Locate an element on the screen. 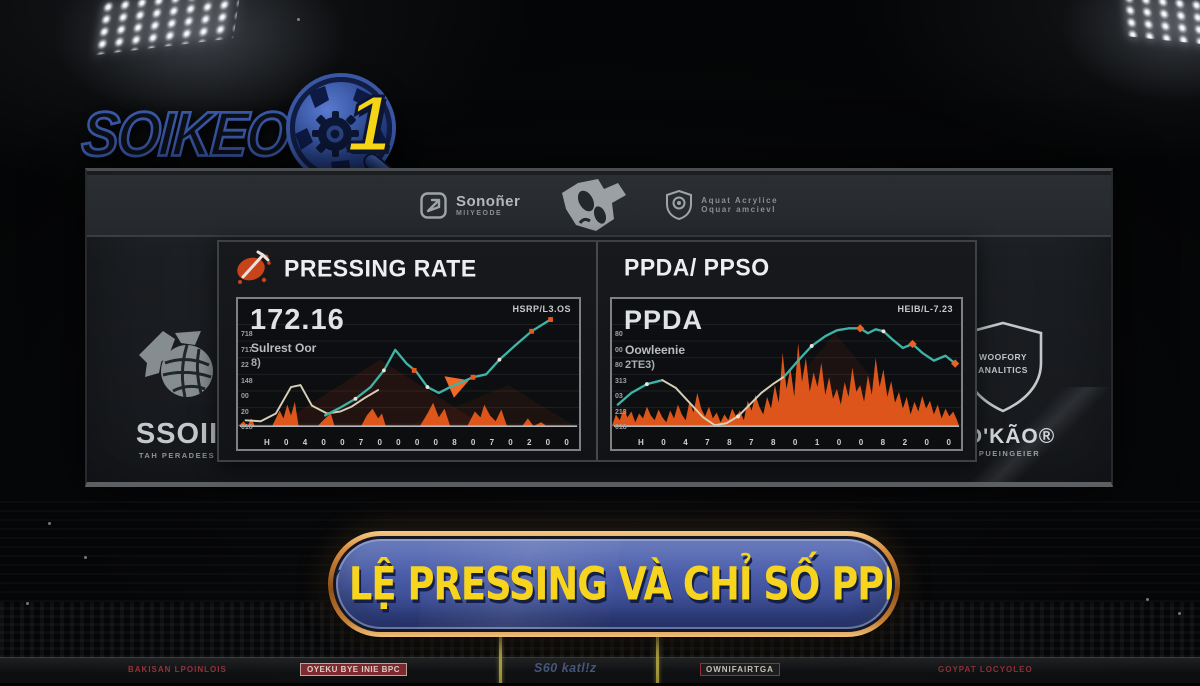  y-tick-label: 148 is located at coordinates (247, 381).